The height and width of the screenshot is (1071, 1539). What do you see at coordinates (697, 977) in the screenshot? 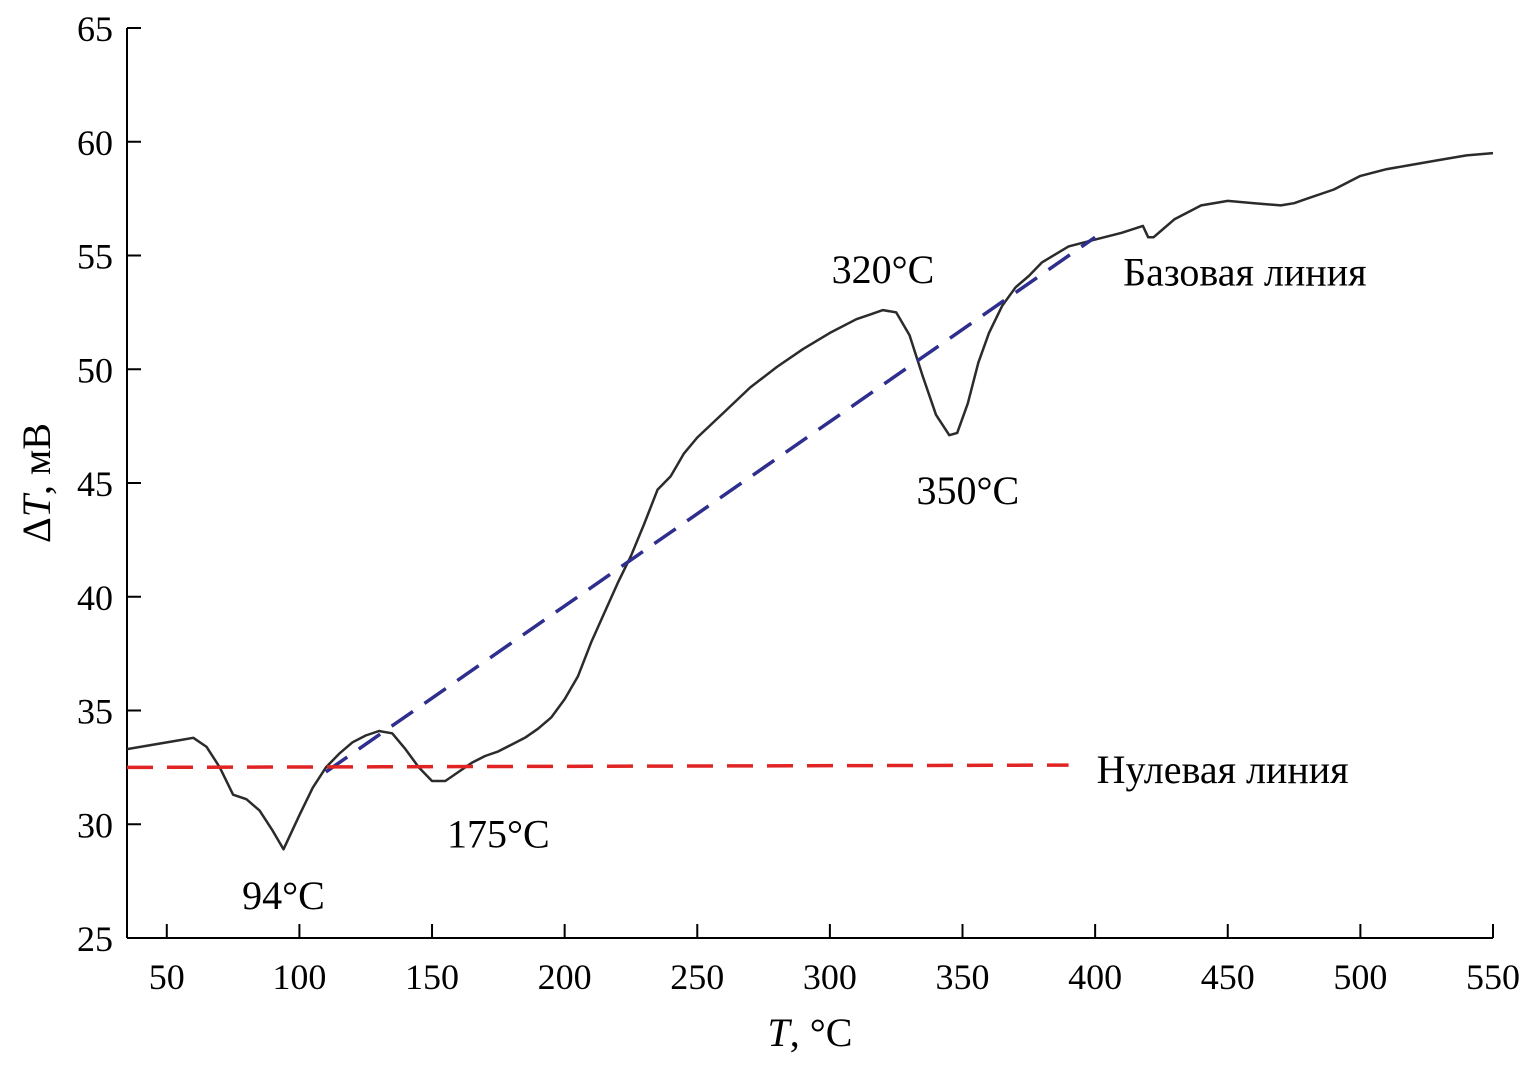
I see `x-tick-label: 250` at bounding box center [697, 977].